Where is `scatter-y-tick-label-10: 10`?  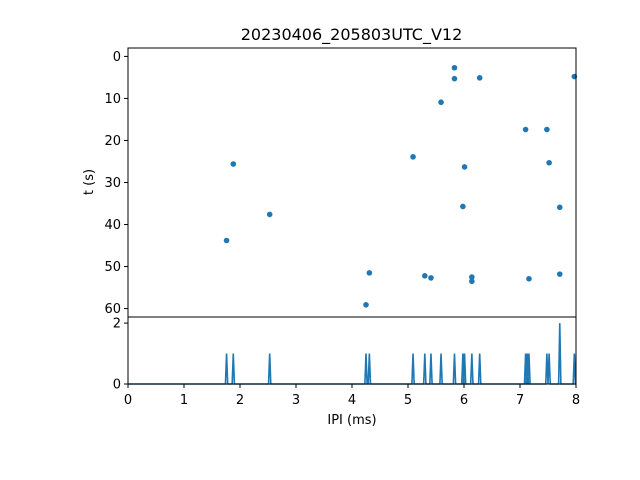 scatter-y-tick-label-10: 10 is located at coordinates (112, 99).